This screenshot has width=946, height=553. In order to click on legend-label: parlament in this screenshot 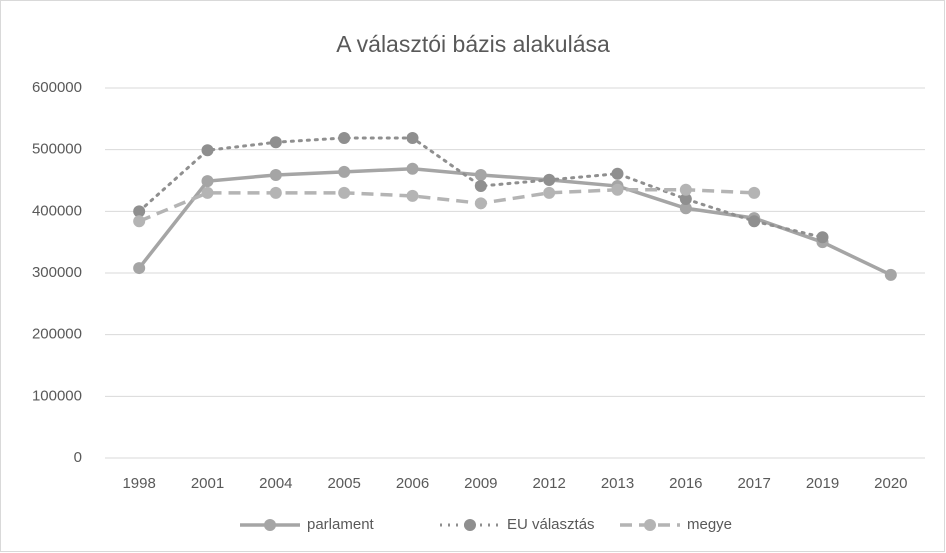, I will do `click(341, 524)`.